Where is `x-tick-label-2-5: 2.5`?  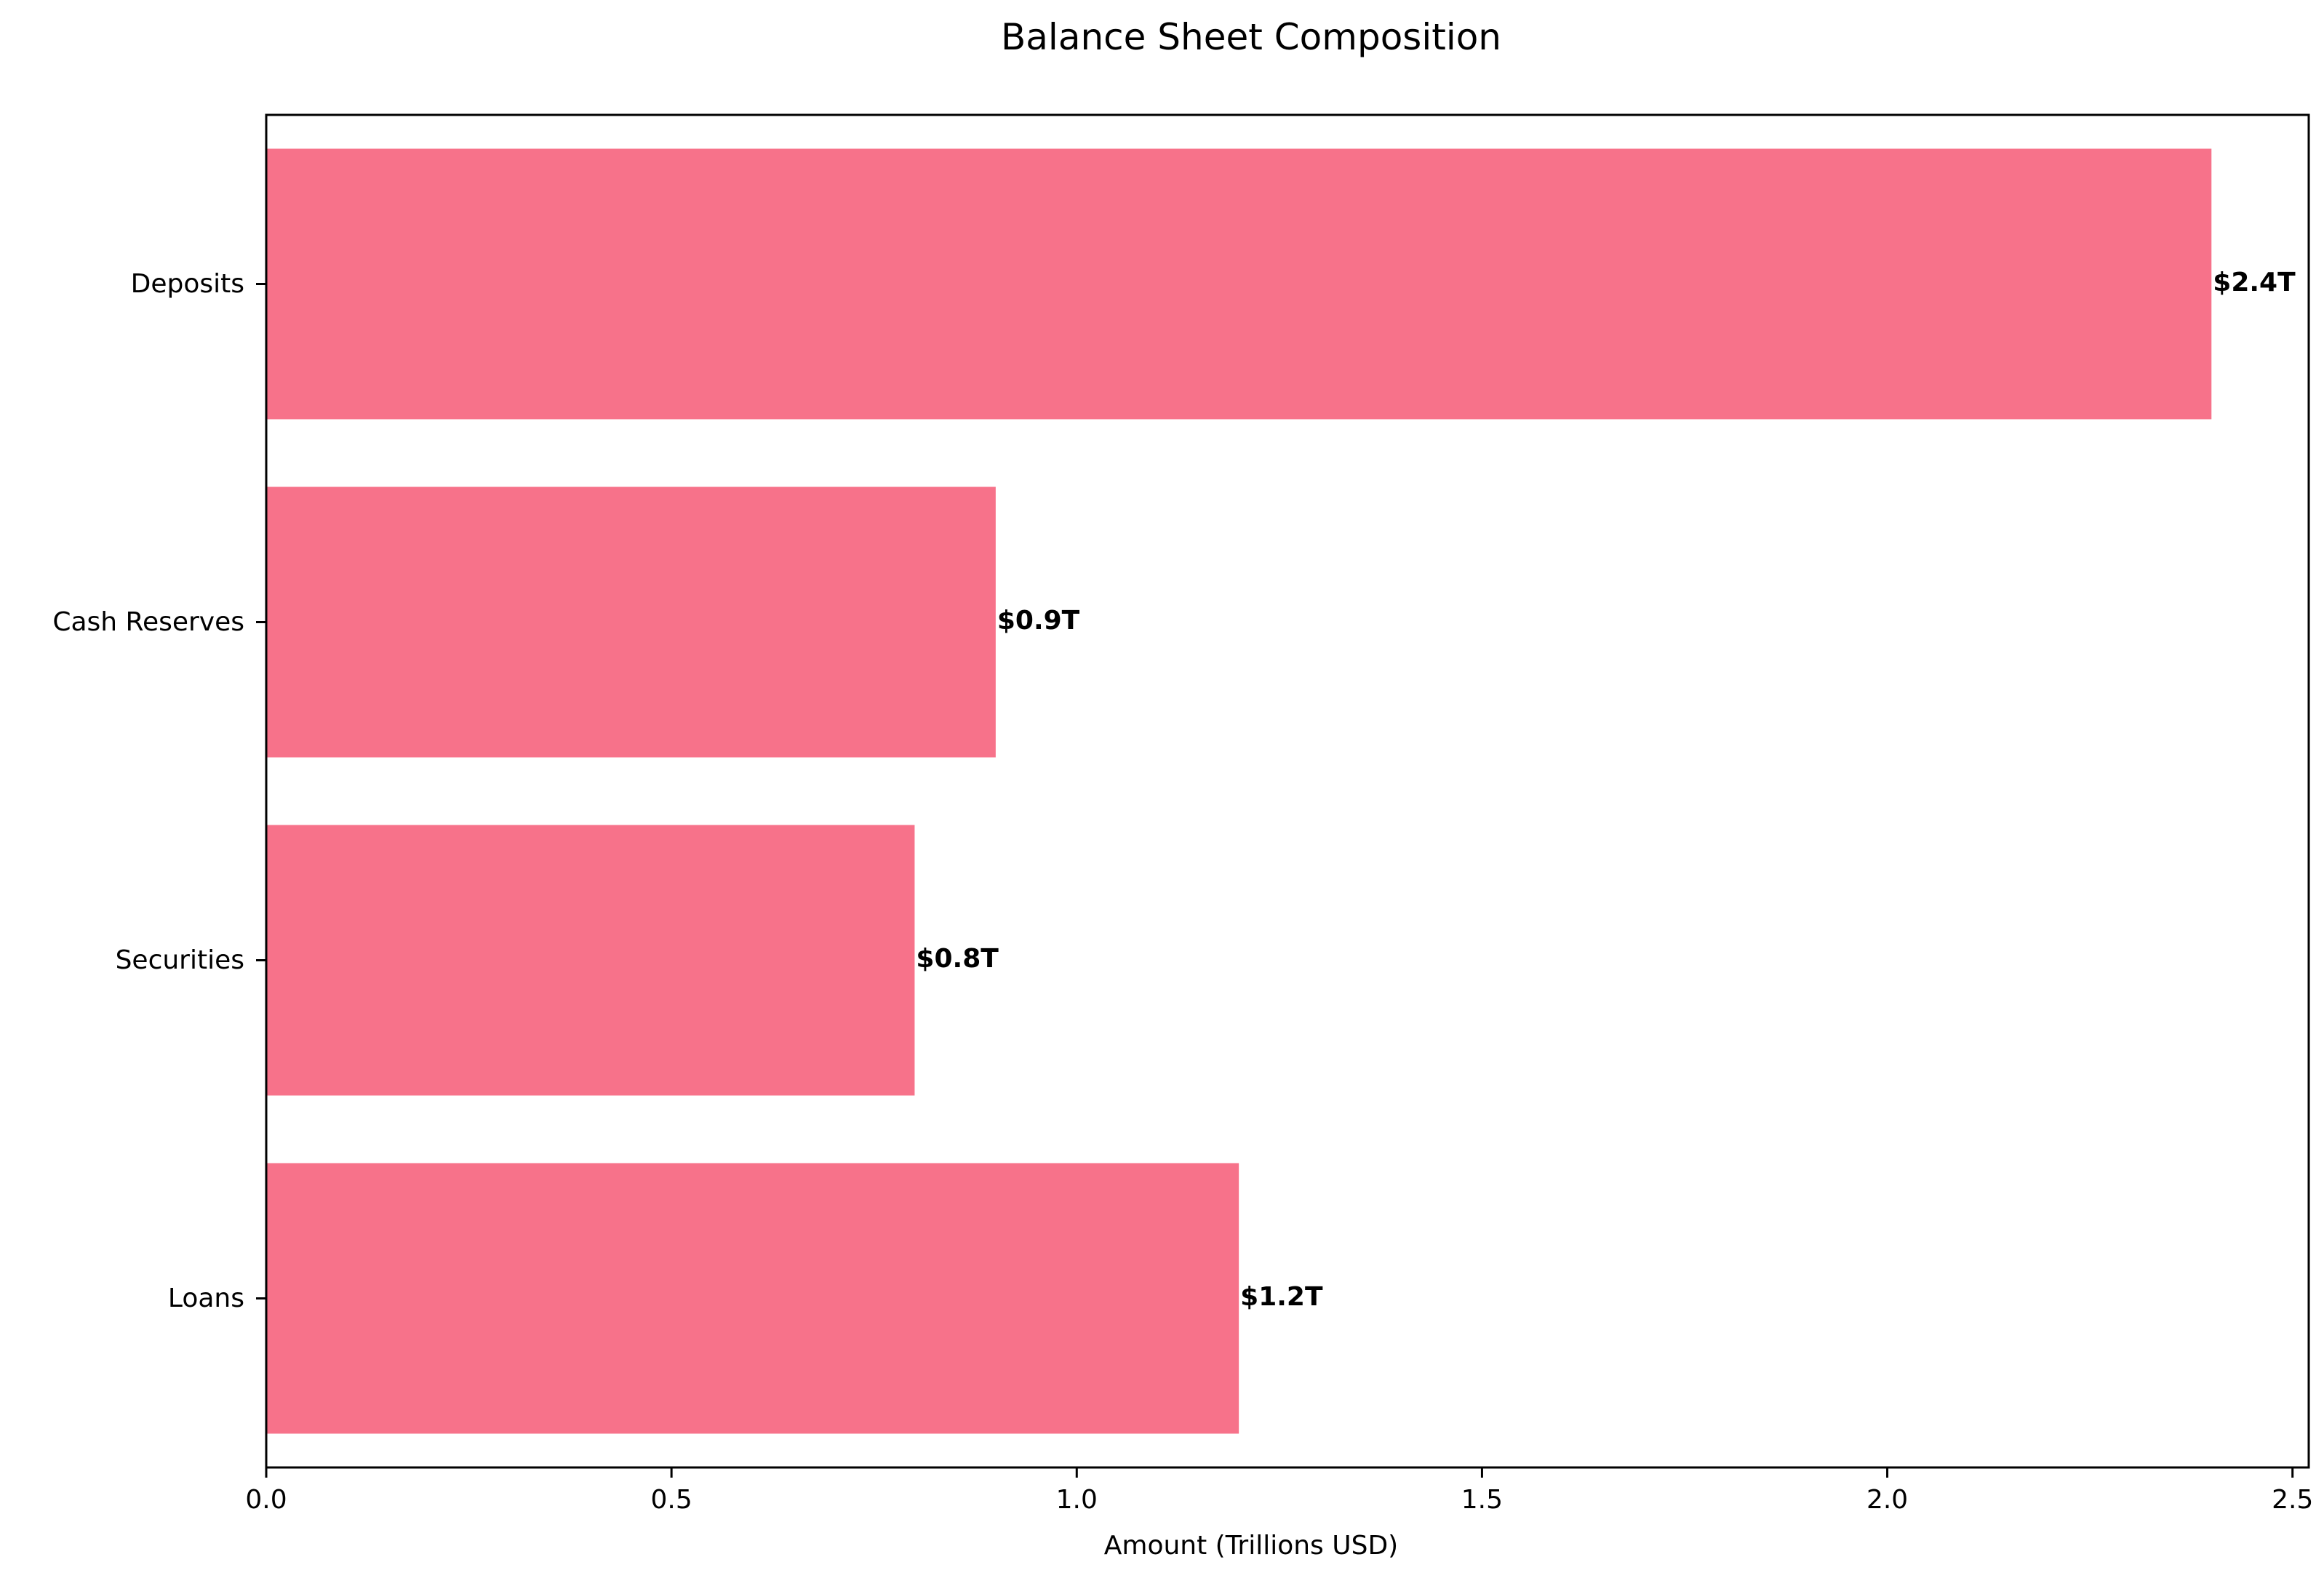 x-tick-label-2-5: 2.5 is located at coordinates (2292, 1500).